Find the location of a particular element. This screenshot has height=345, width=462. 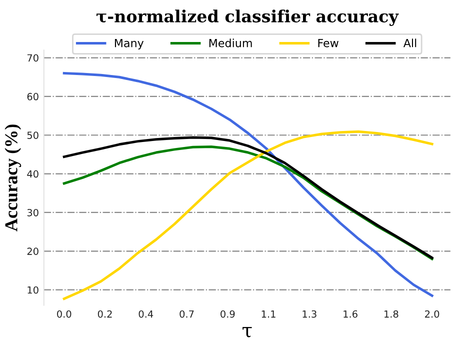

x-tick-label: 1.3 is located at coordinates (309, 314).